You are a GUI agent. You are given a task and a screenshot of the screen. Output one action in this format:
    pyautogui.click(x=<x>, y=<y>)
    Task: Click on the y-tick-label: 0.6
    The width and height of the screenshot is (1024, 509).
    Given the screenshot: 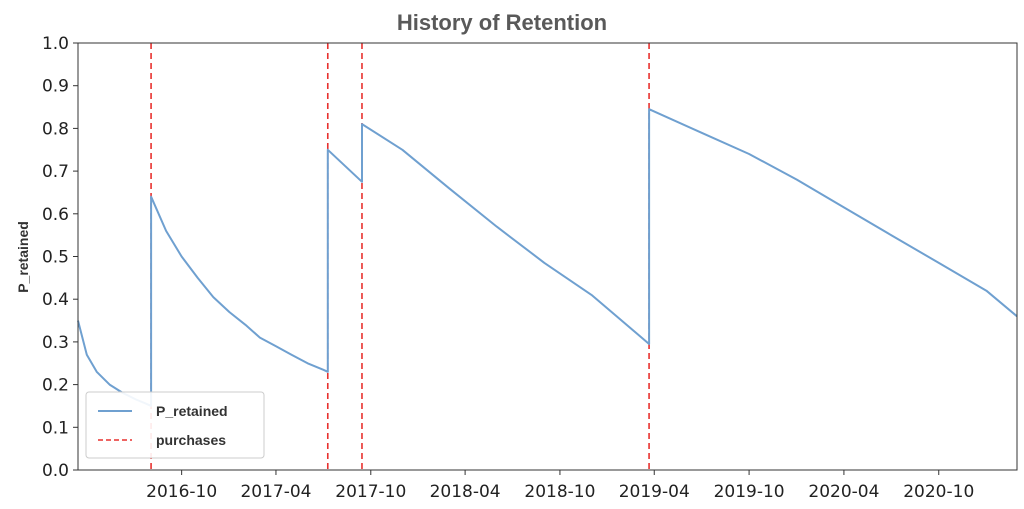 What is the action you would take?
    pyautogui.click(x=55, y=215)
    